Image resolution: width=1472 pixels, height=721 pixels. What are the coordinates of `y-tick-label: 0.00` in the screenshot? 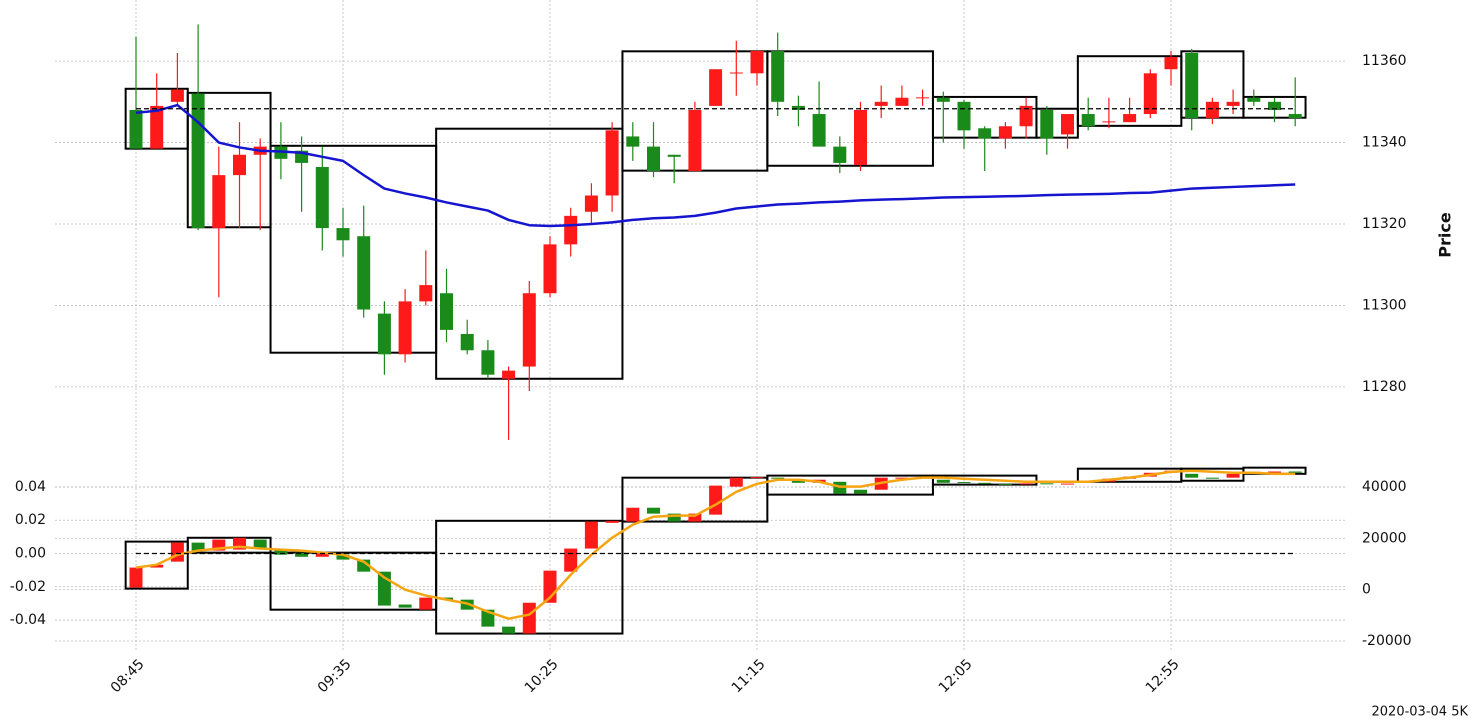 It's located at (30, 554).